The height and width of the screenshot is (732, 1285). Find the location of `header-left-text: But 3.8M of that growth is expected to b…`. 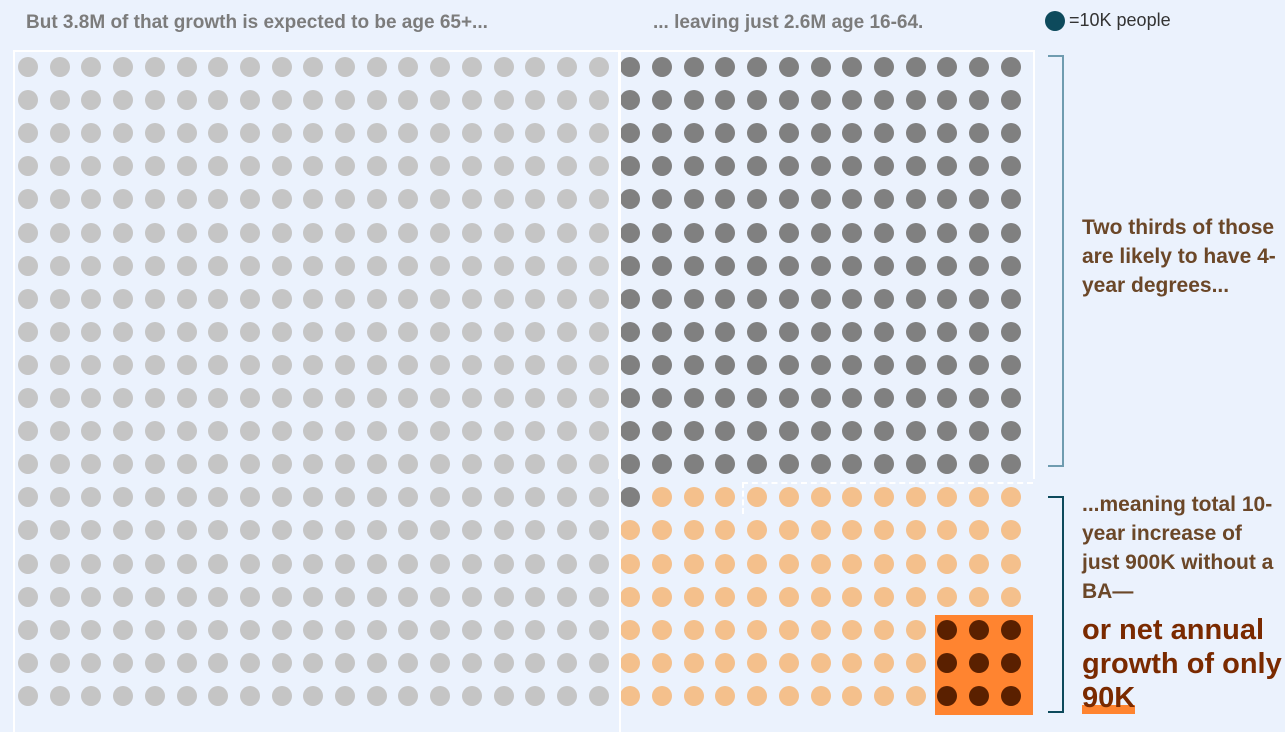

header-left-text: But 3.8M of that growth is expected to b… is located at coordinates (257, 22).